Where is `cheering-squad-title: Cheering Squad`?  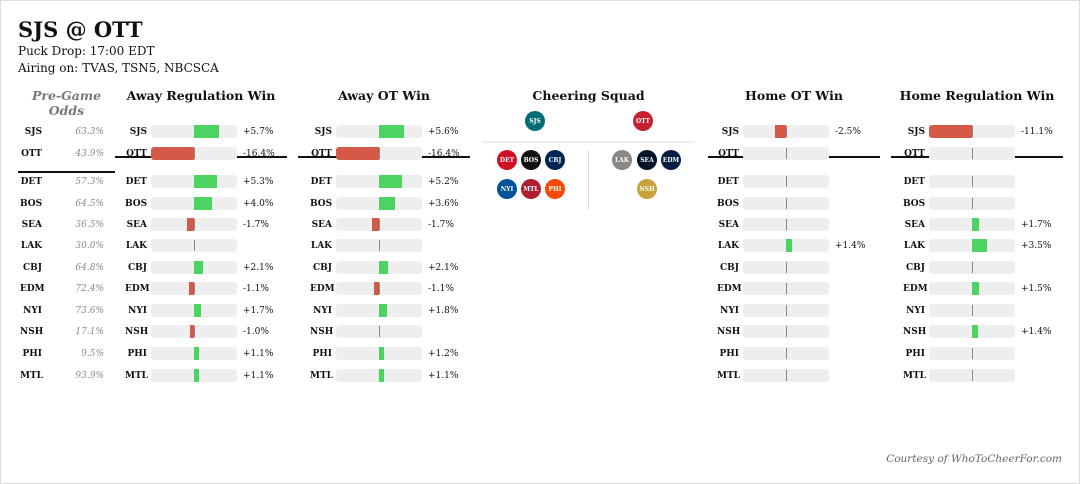
cheering-squad-title: Cheering Squad is located at coordinates (588, 95).